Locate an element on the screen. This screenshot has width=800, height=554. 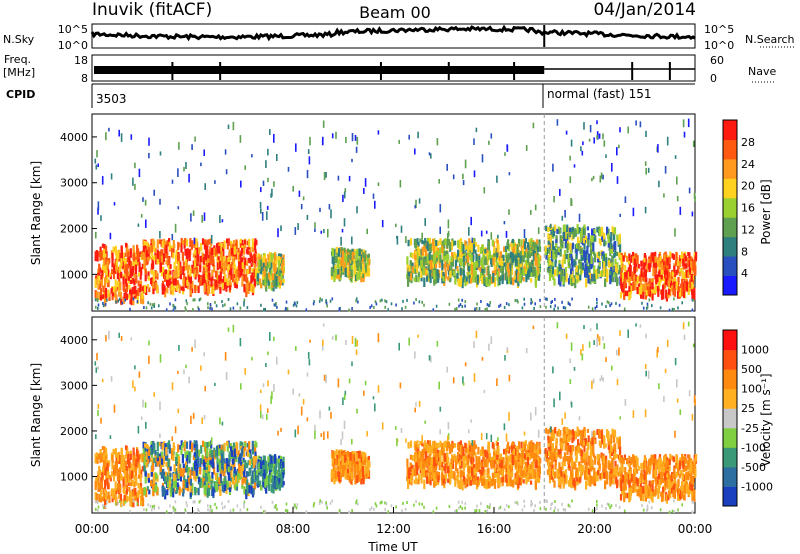
power-pixel-1952 is located at coordinates (424, 263).